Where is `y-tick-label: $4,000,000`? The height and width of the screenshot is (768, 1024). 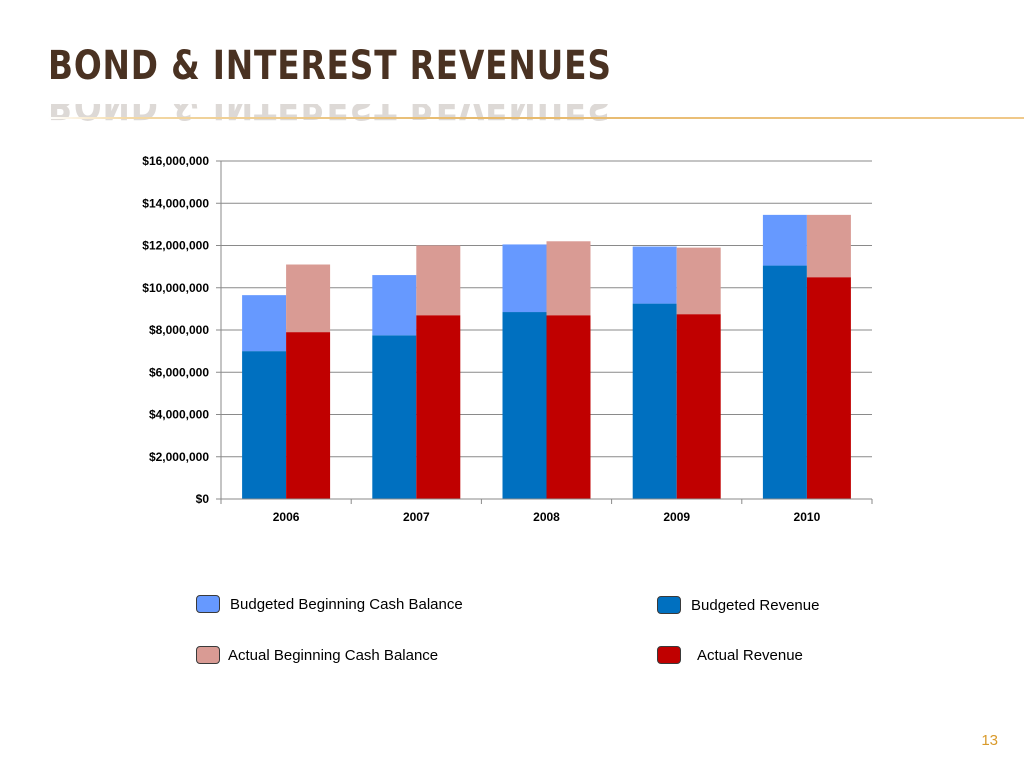 y-tick-label: $4,000,000 is located at coordinates (179, 415).